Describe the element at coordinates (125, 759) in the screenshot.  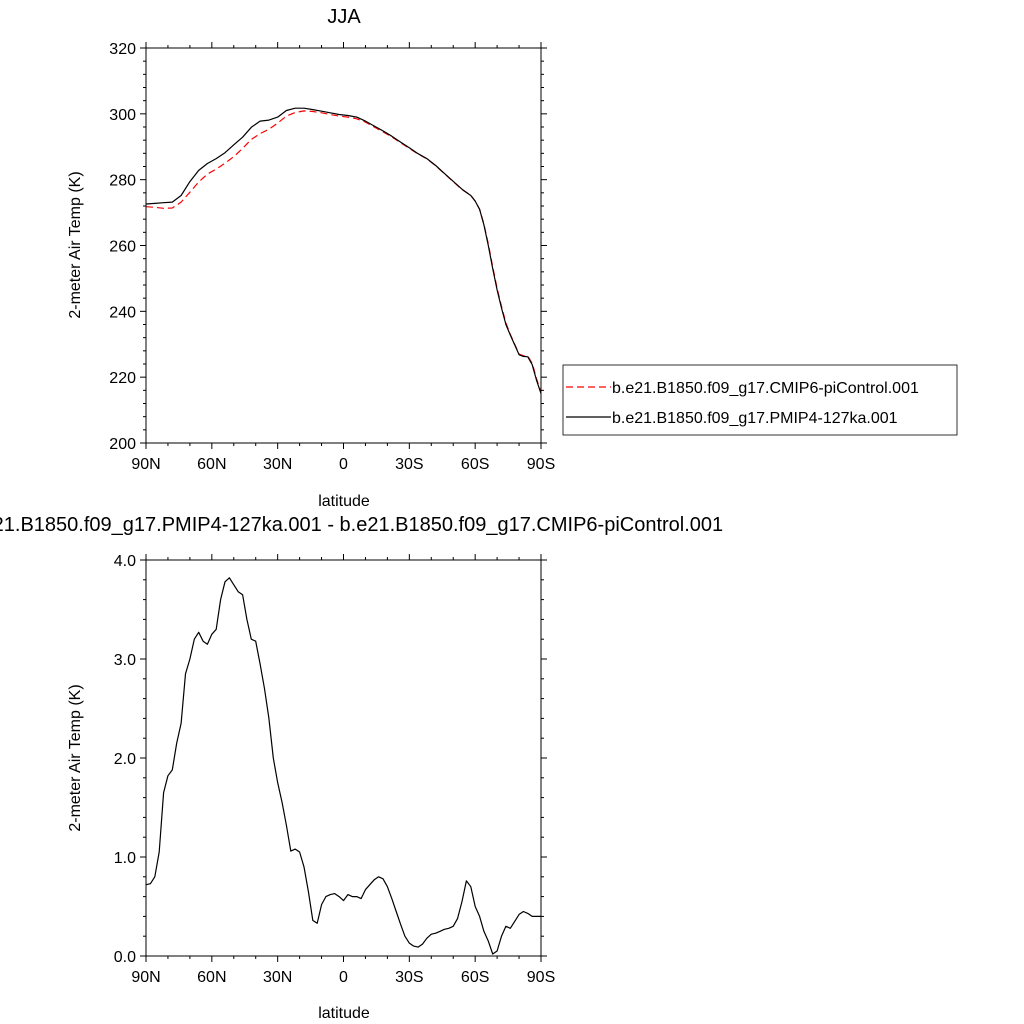
I see `y-tick-label: 2.0` at that location.